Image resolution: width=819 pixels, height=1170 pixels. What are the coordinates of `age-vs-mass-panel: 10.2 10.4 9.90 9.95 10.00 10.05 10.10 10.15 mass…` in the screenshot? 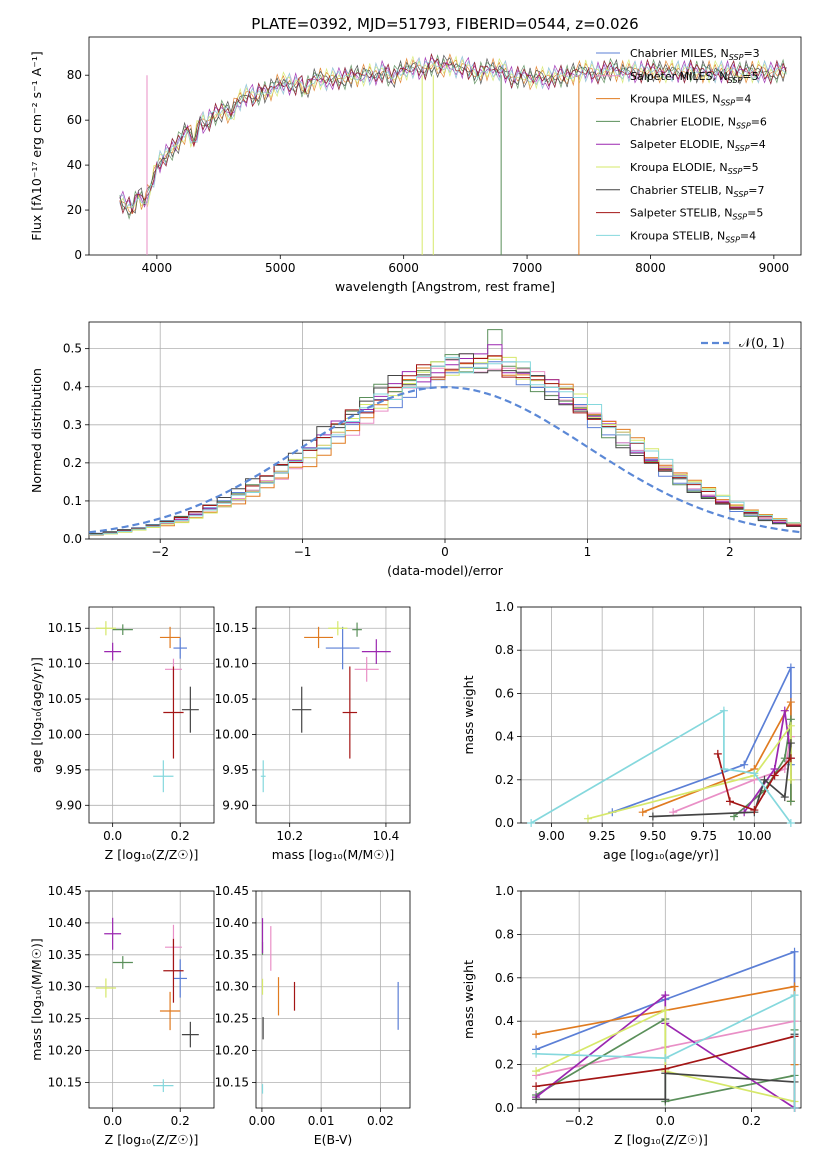 It's located at (313, 734).